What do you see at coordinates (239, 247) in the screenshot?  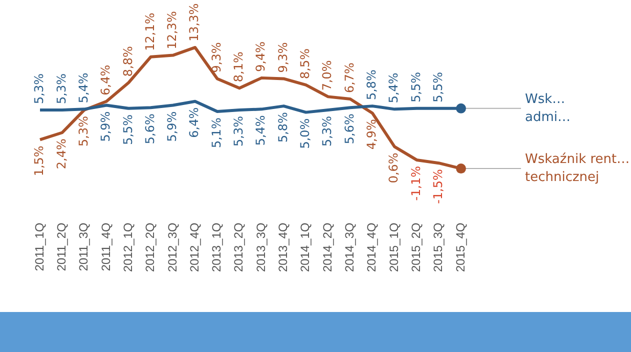 I see `x-tick-label: 2013_2Q` at bounding box center [239, 247].